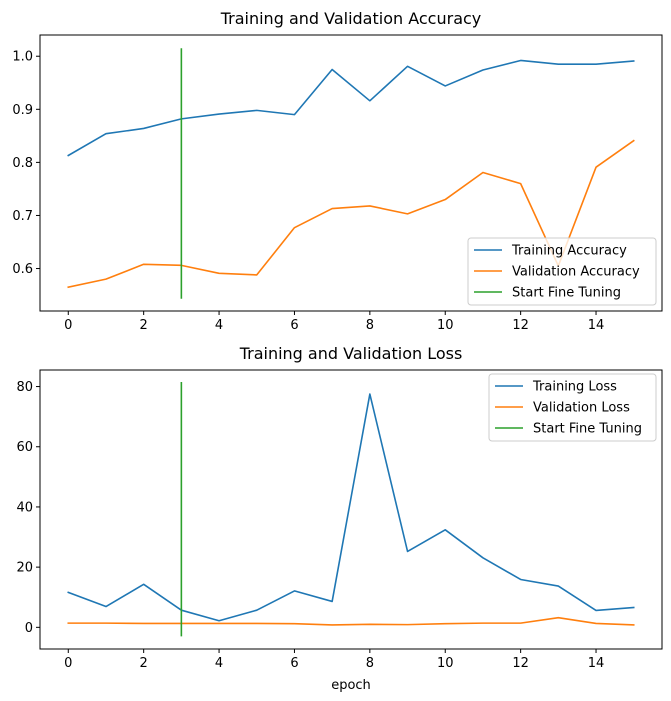 This screenshot has width=671, height=701. What do you see at coordinates (351, 685) in the screenshot?
I see `x-axis-label: epoch` at bounding box center [351, 685].